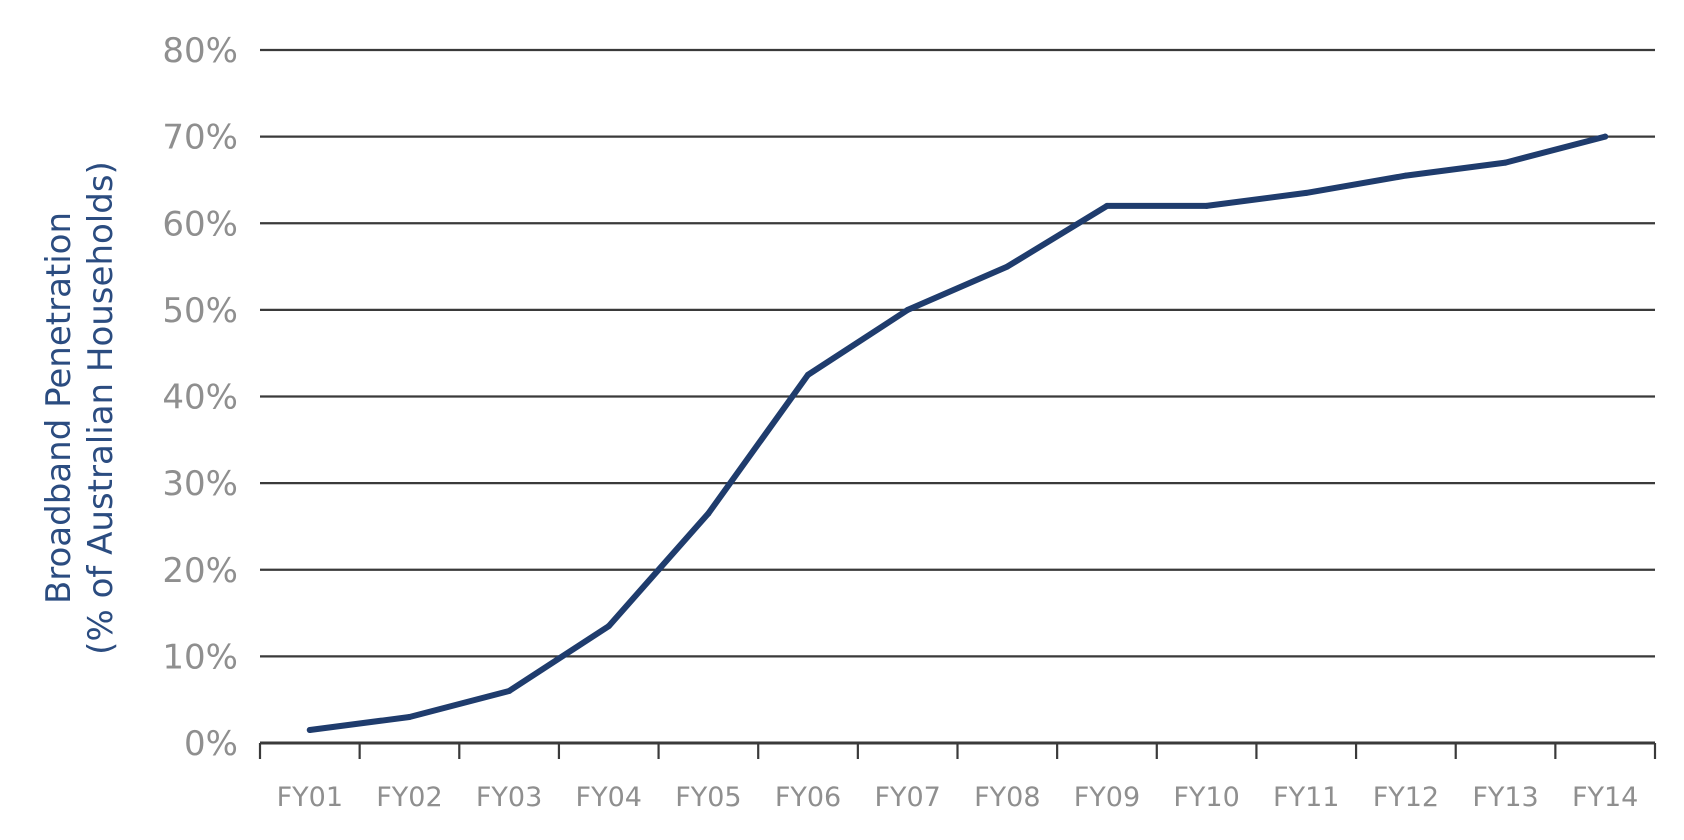 The width and height of the screenshot is (1684, 840). Describe the element at coordinates (59, 408) in the screenshot. I see `y-axis-title-line-1: Broadband Penetration` at that location.